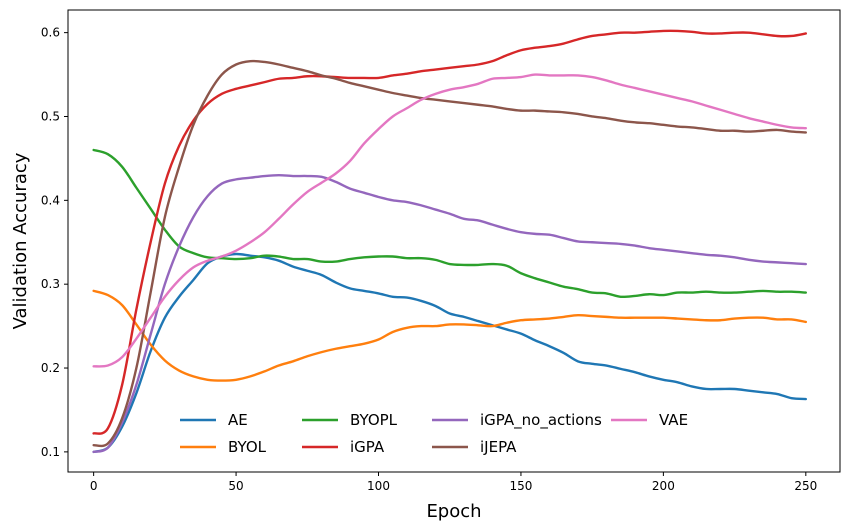  I want to click on legend: AE BYOL BYOPL iGPA iGPA_no_actions iJEPA VAE, so click(434, 433).